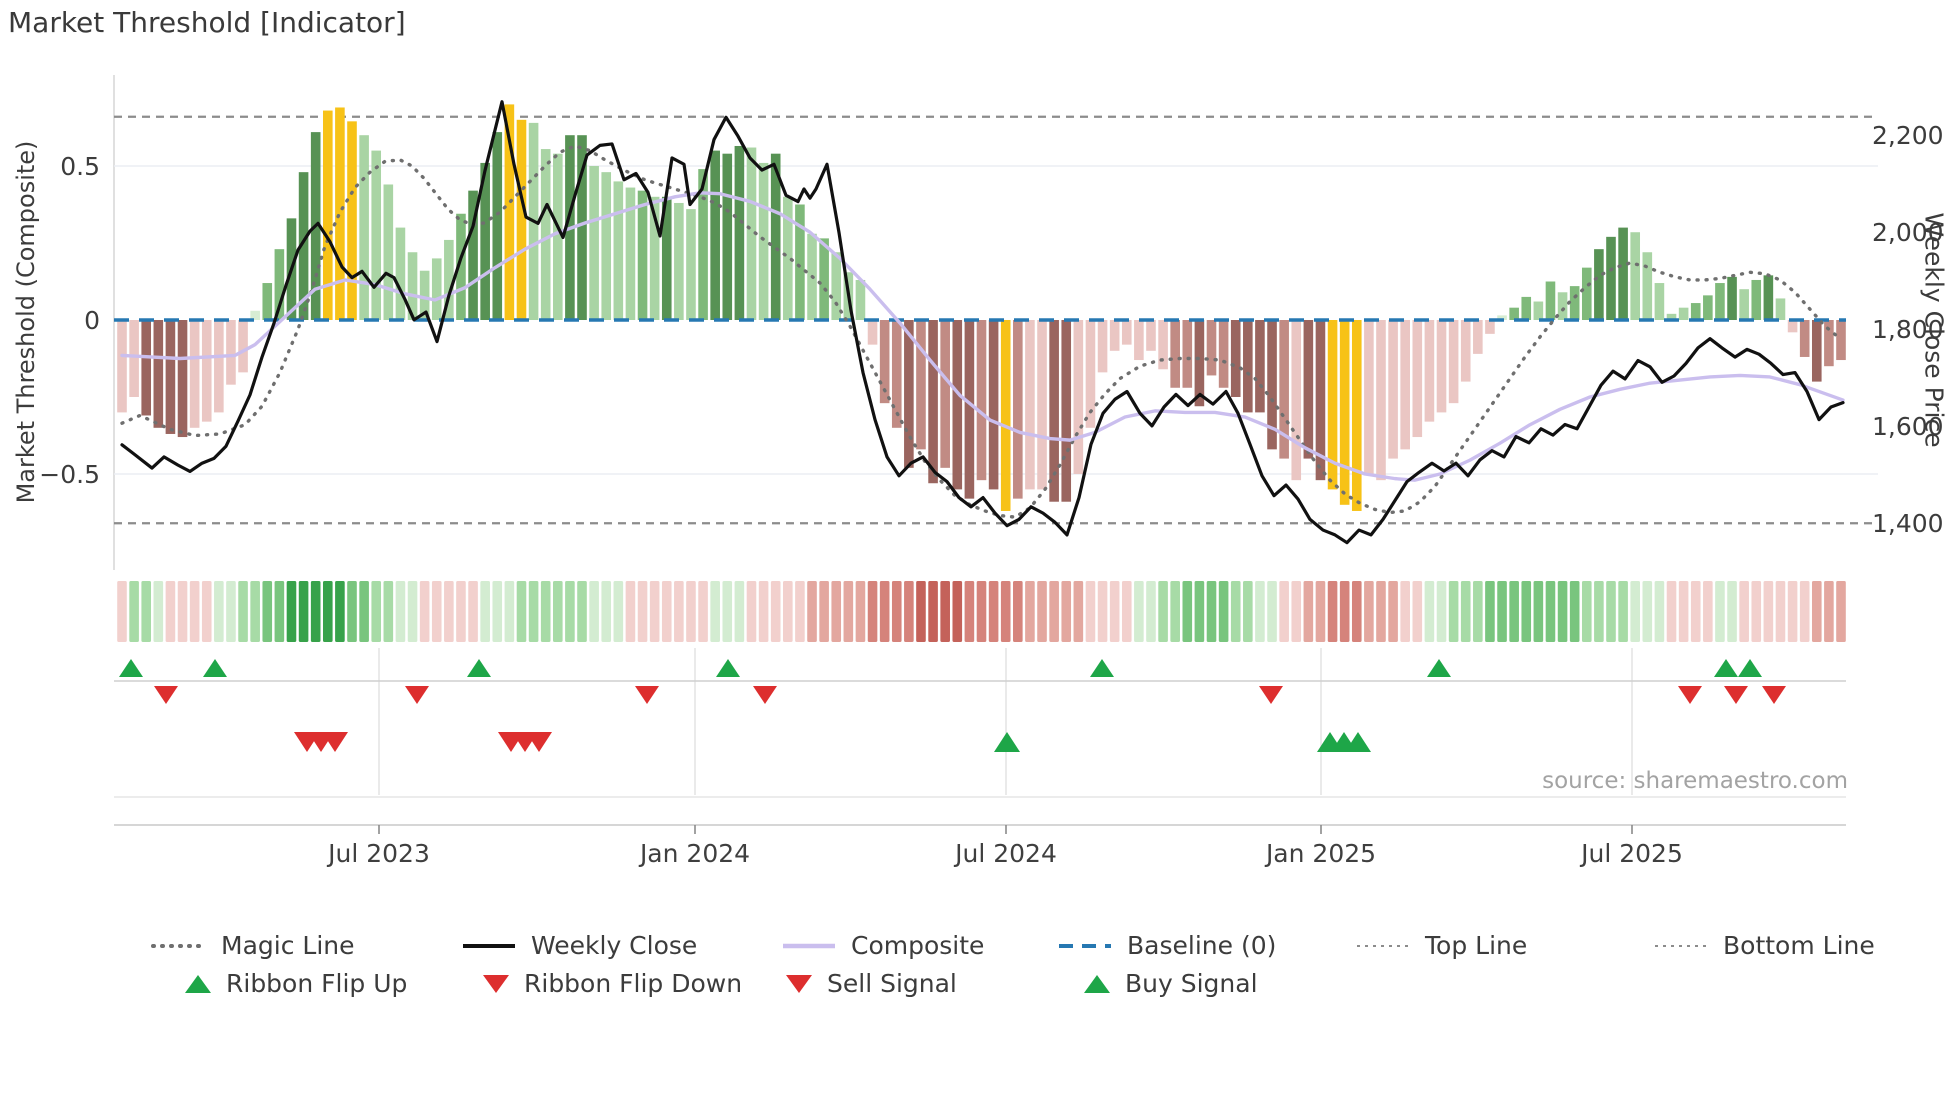  What do you see at coordinates (614, 945) in the screenshot?
I see `legend-label: Weekly Close` at bounding box center [614, 945].